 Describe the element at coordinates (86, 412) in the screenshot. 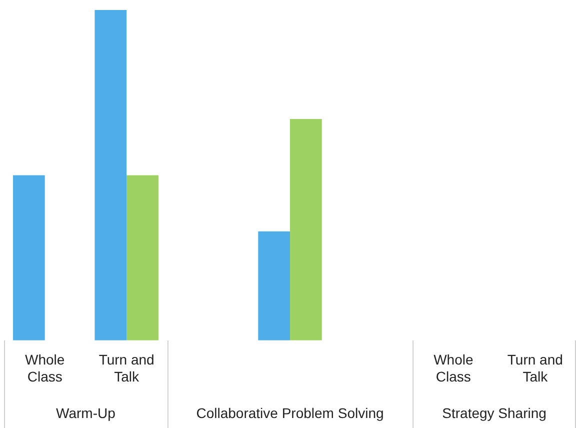

I see `text: Warm-Up` at that location.